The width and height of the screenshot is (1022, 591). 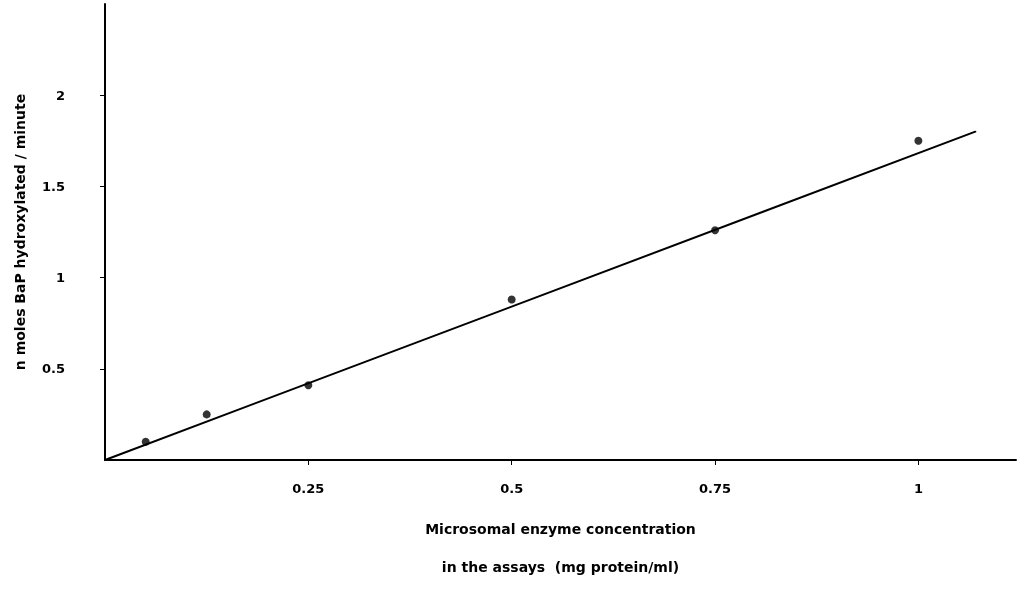 I want to click on y-tick-label: 0.5, so click(x=53, y=369).